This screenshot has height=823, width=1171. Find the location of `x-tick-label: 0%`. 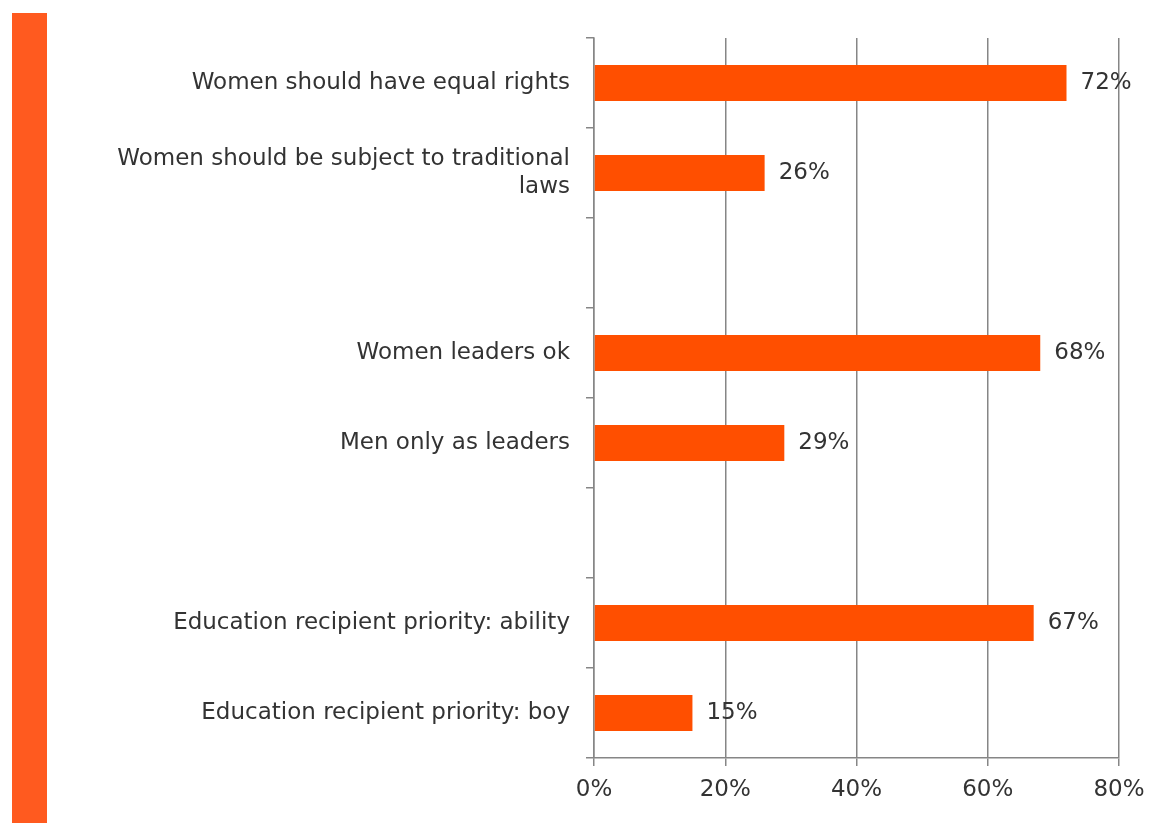

x-tick-label: 0% is located at coordinates (594, 787).